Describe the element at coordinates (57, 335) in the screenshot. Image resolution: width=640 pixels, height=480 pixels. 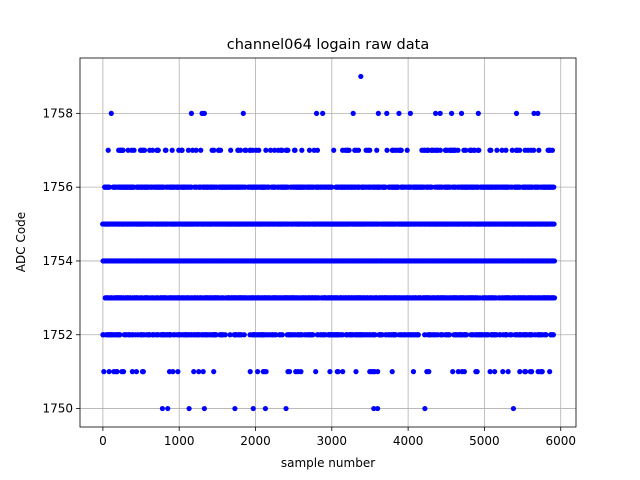
I see `y-tick-label: 1752` at that location.